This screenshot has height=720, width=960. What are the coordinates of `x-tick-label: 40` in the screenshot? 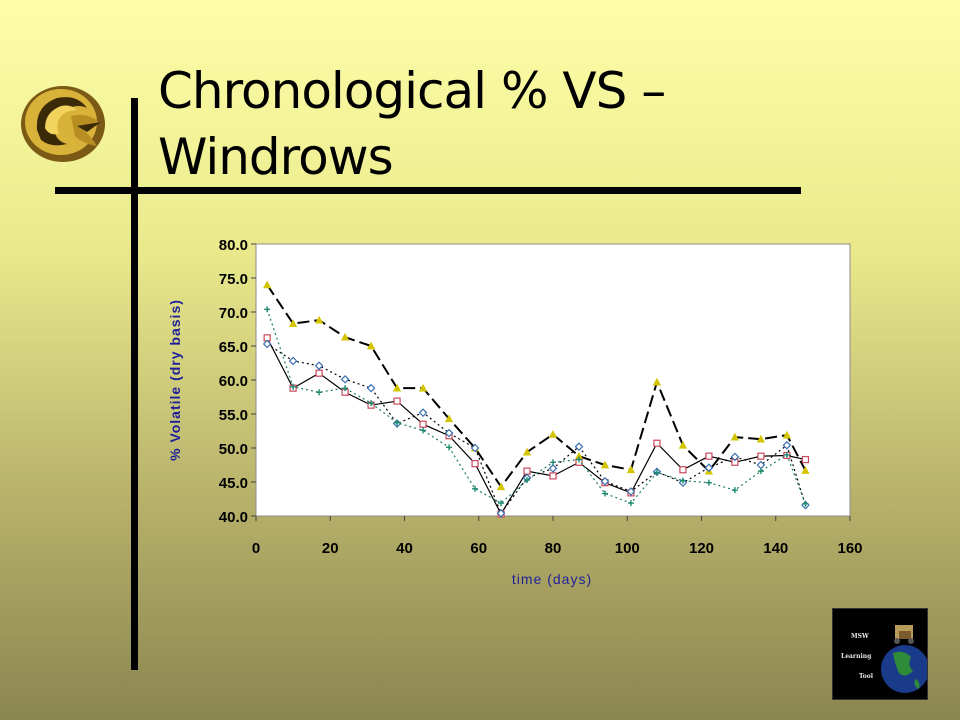 It's located at (404, 548).